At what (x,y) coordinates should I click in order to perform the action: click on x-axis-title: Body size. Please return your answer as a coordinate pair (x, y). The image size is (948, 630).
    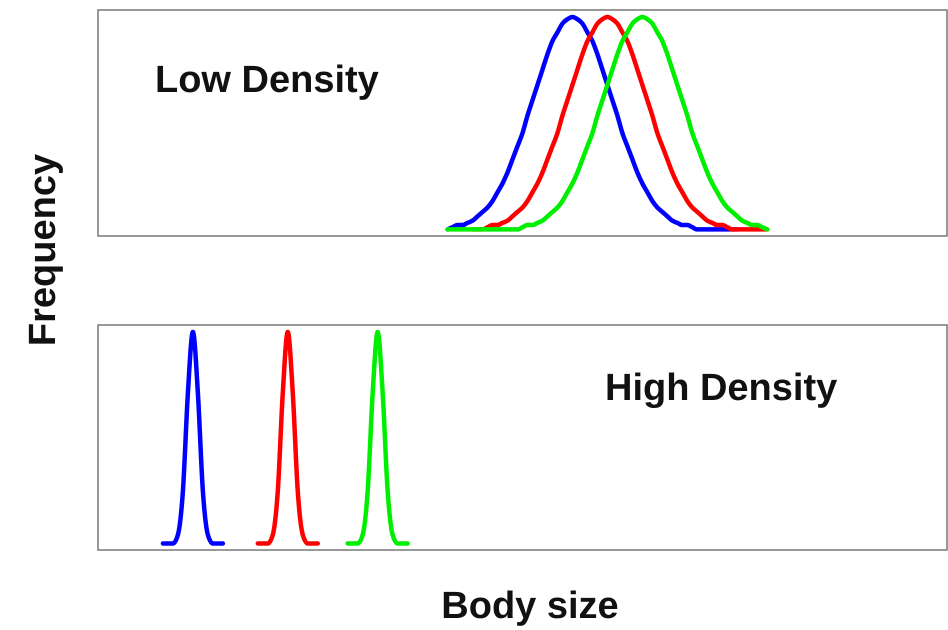
    Looking at the image, I should click on (530, 606).